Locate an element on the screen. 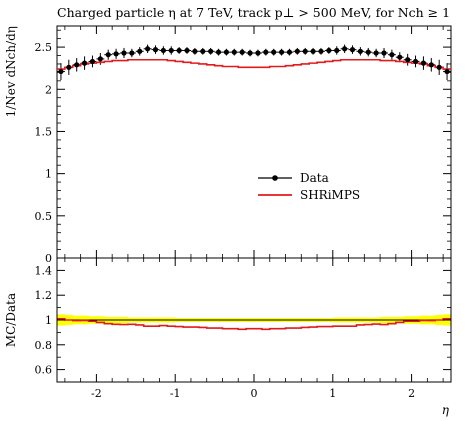 The image size is (467, 421). ratio-y-tick-label: 0.8 is located at coordinates (44, 345).